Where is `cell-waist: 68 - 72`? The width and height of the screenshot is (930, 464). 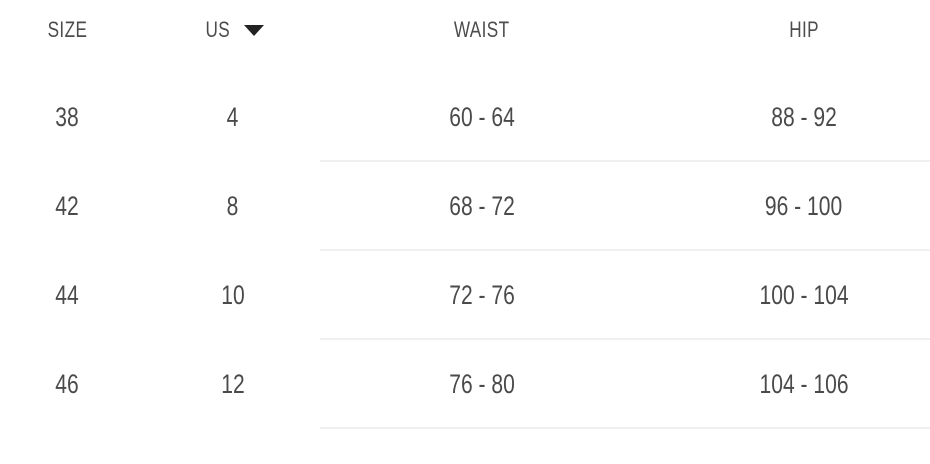 cell-waist: 68 - 72 is located at coordinates (482, 206).